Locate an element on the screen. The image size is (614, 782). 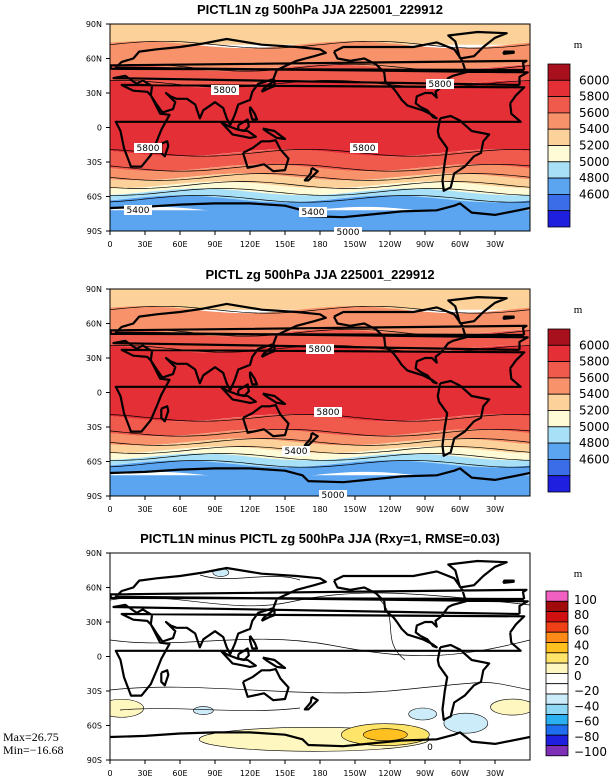
colorbar-label: 5400 is located at coordinates (594, 129).